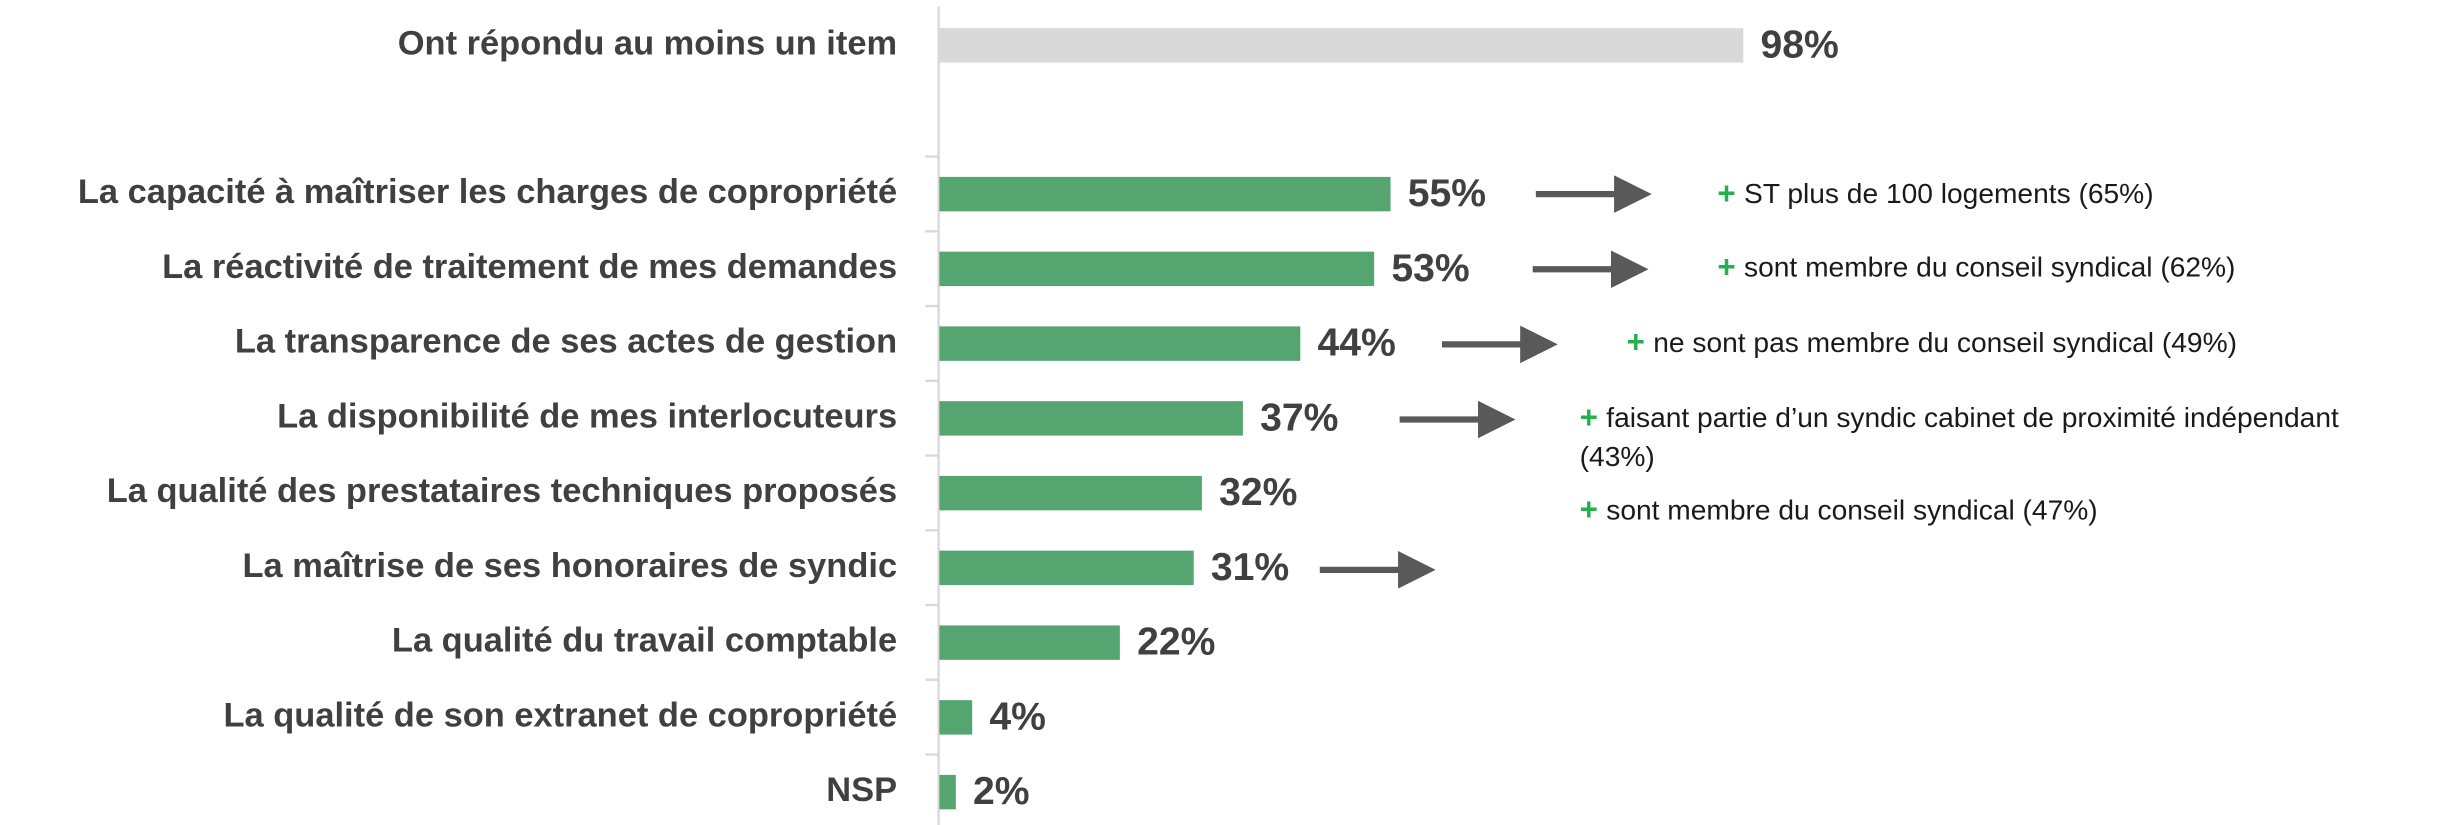 The width and height of the screenshot is (2458, 825). I want to click on value-label: 98%, so click(1800, 44).